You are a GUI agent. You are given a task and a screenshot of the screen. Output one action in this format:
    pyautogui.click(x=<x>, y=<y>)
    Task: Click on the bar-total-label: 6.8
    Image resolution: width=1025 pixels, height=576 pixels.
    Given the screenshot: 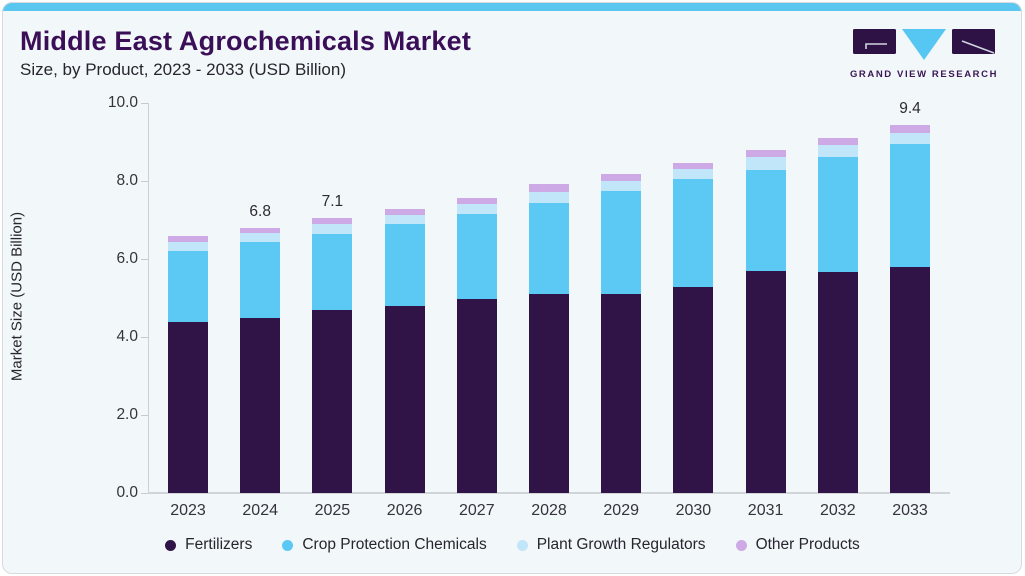 What is the action you would take?
    pyautogui.click(x=260, y=211)
    